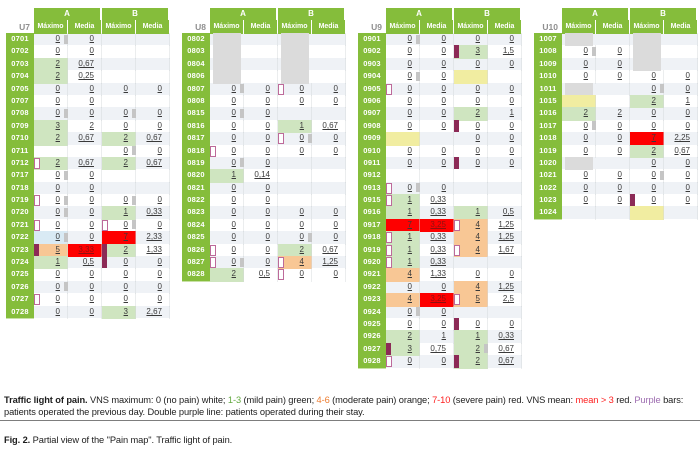  Describe the element at coordinates (438, 299) in the screenshot. I see `vns-media-value-link: 3,25` at that location.